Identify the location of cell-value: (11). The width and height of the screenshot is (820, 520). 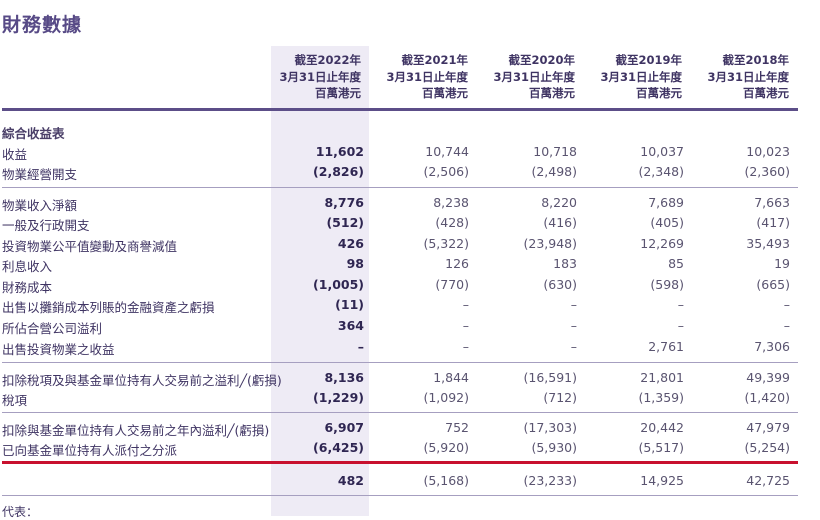
(349, 304).